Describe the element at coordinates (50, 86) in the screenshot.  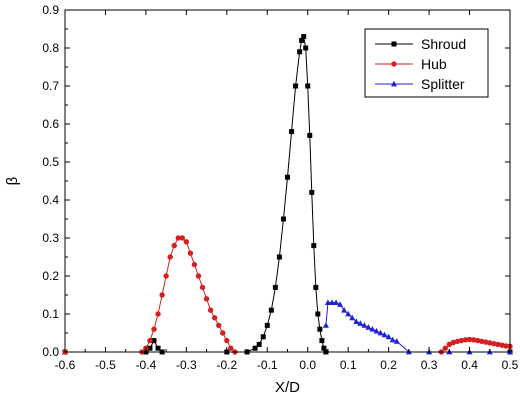
I see `y-tick-label: 0.7` at that location.